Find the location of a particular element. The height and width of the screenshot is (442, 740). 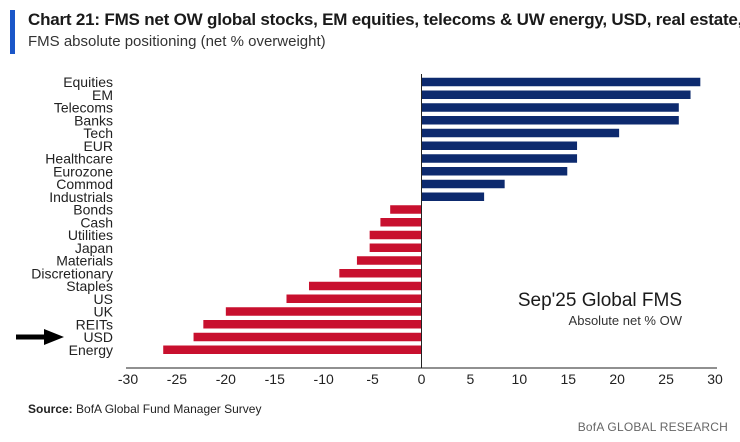

bar-energy is located at coordinates (292, 349).